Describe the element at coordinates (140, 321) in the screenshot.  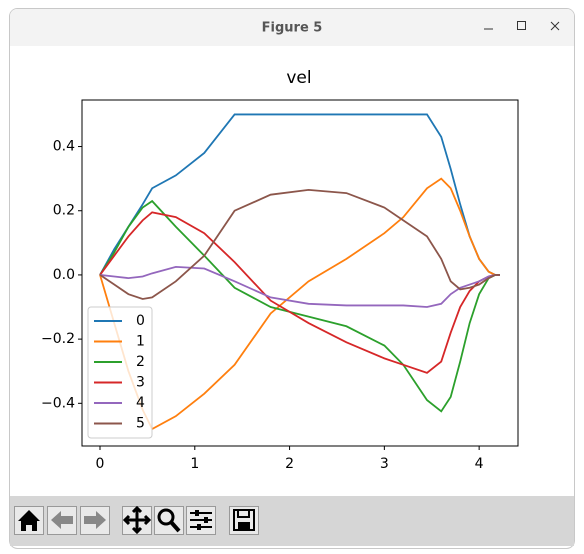
I see `legend-label: 0` at that location.